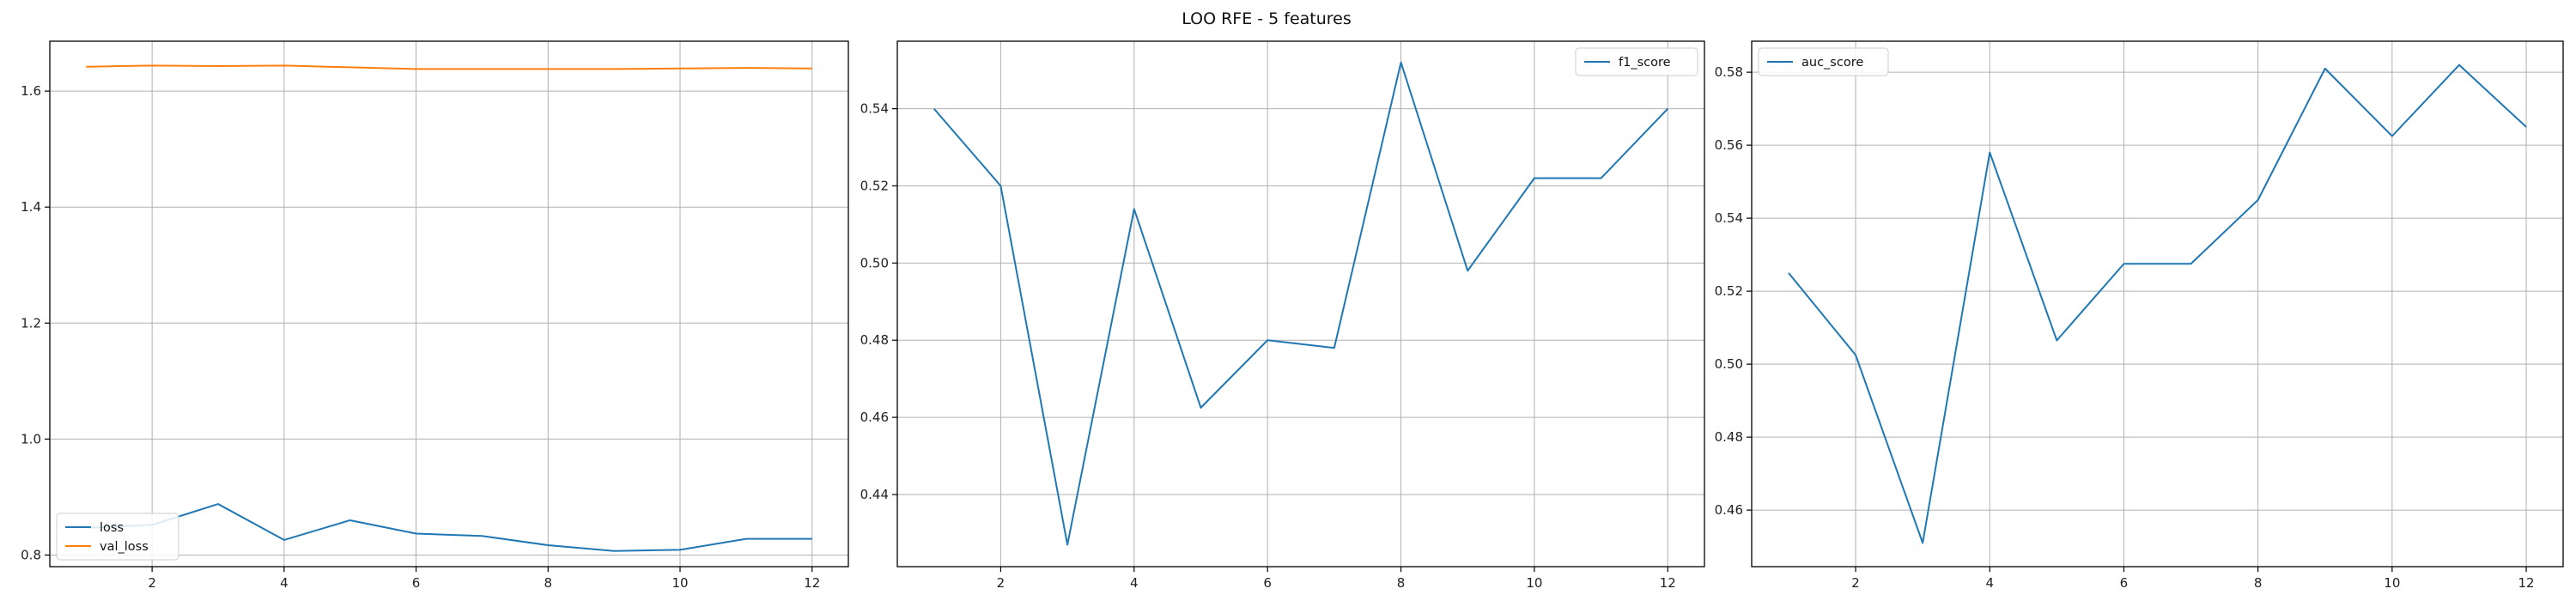 This screenshot has width=2576, height=601. What do you see at coordinates (874, 186) in the screenshot?
I see `chart2-ytick-label: 0.52` at bounding box center [874, 186].